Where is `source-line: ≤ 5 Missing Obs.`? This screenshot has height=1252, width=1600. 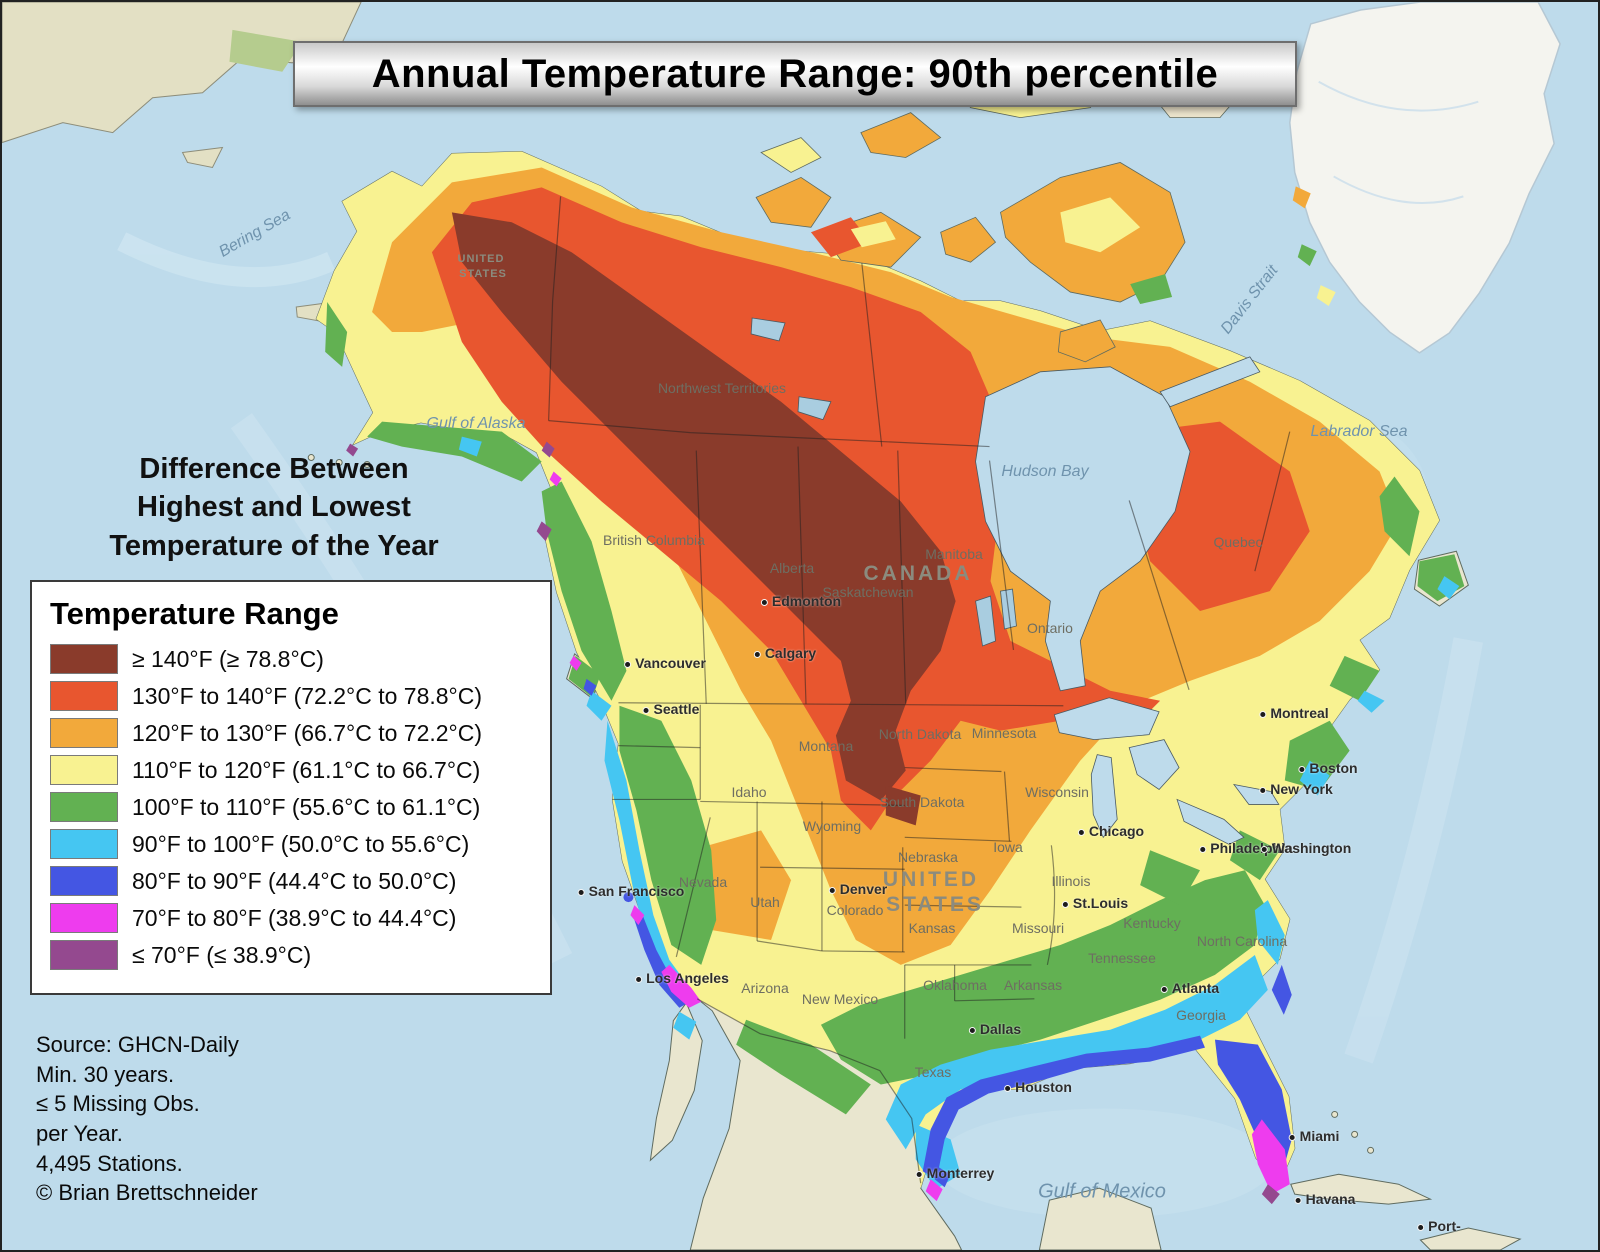
source-line: ≤ 5 Missing Obs. is located at coordinates (118, 1104).